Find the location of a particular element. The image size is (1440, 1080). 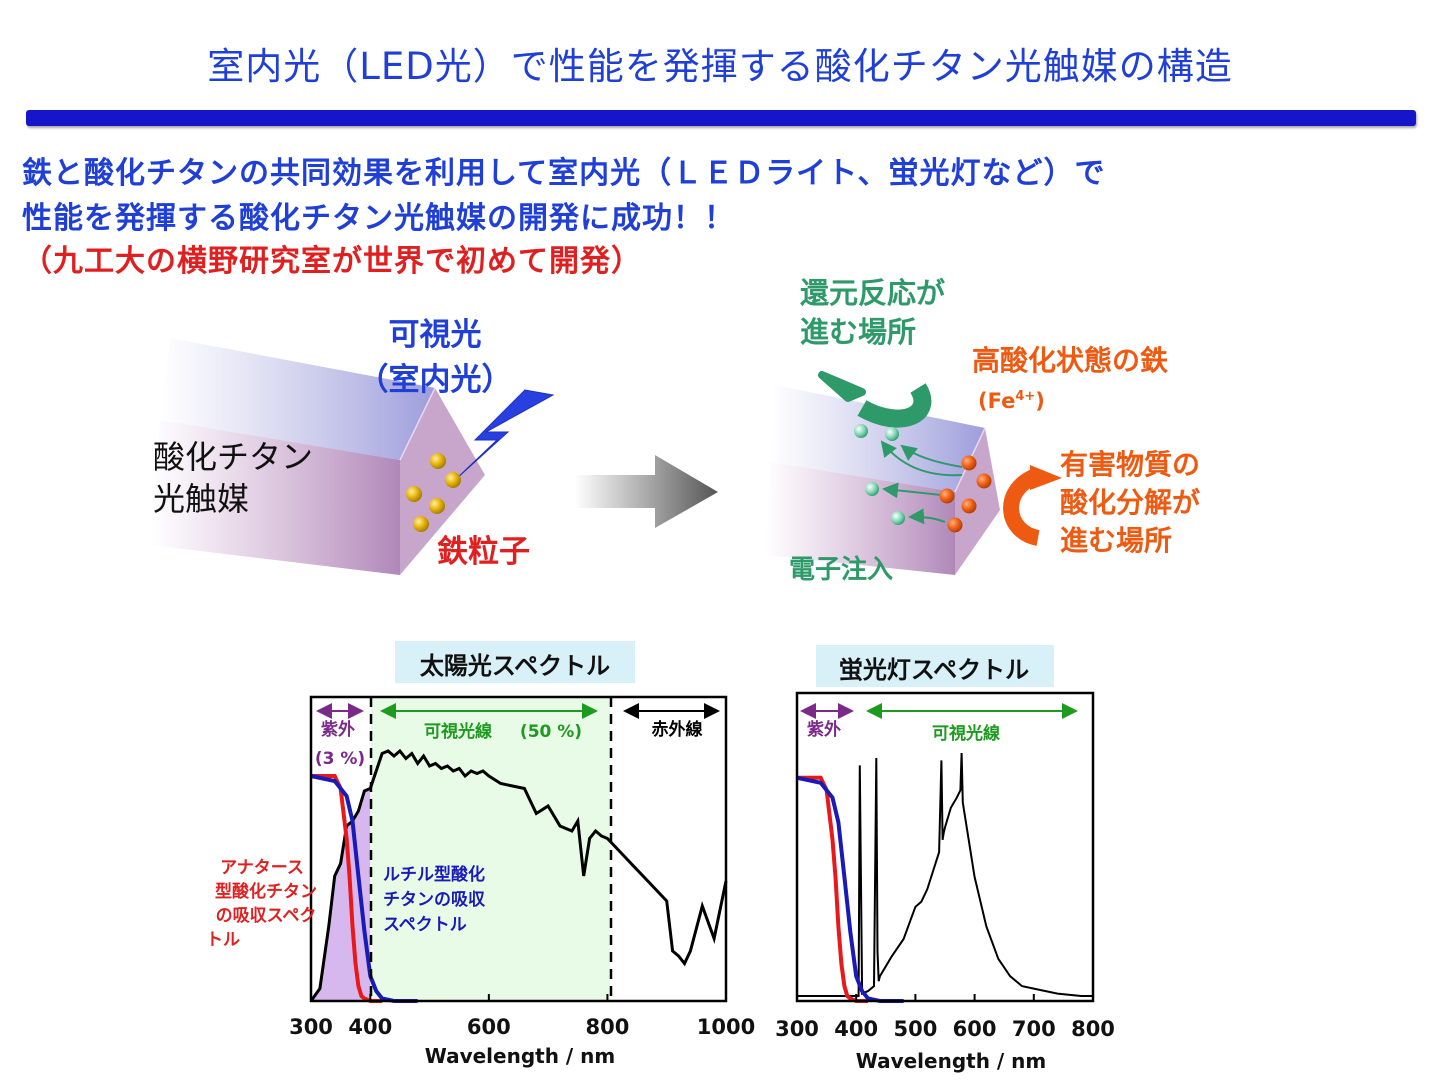

fluor-uv-label: 紫外 is located at coordinates (824, 729).